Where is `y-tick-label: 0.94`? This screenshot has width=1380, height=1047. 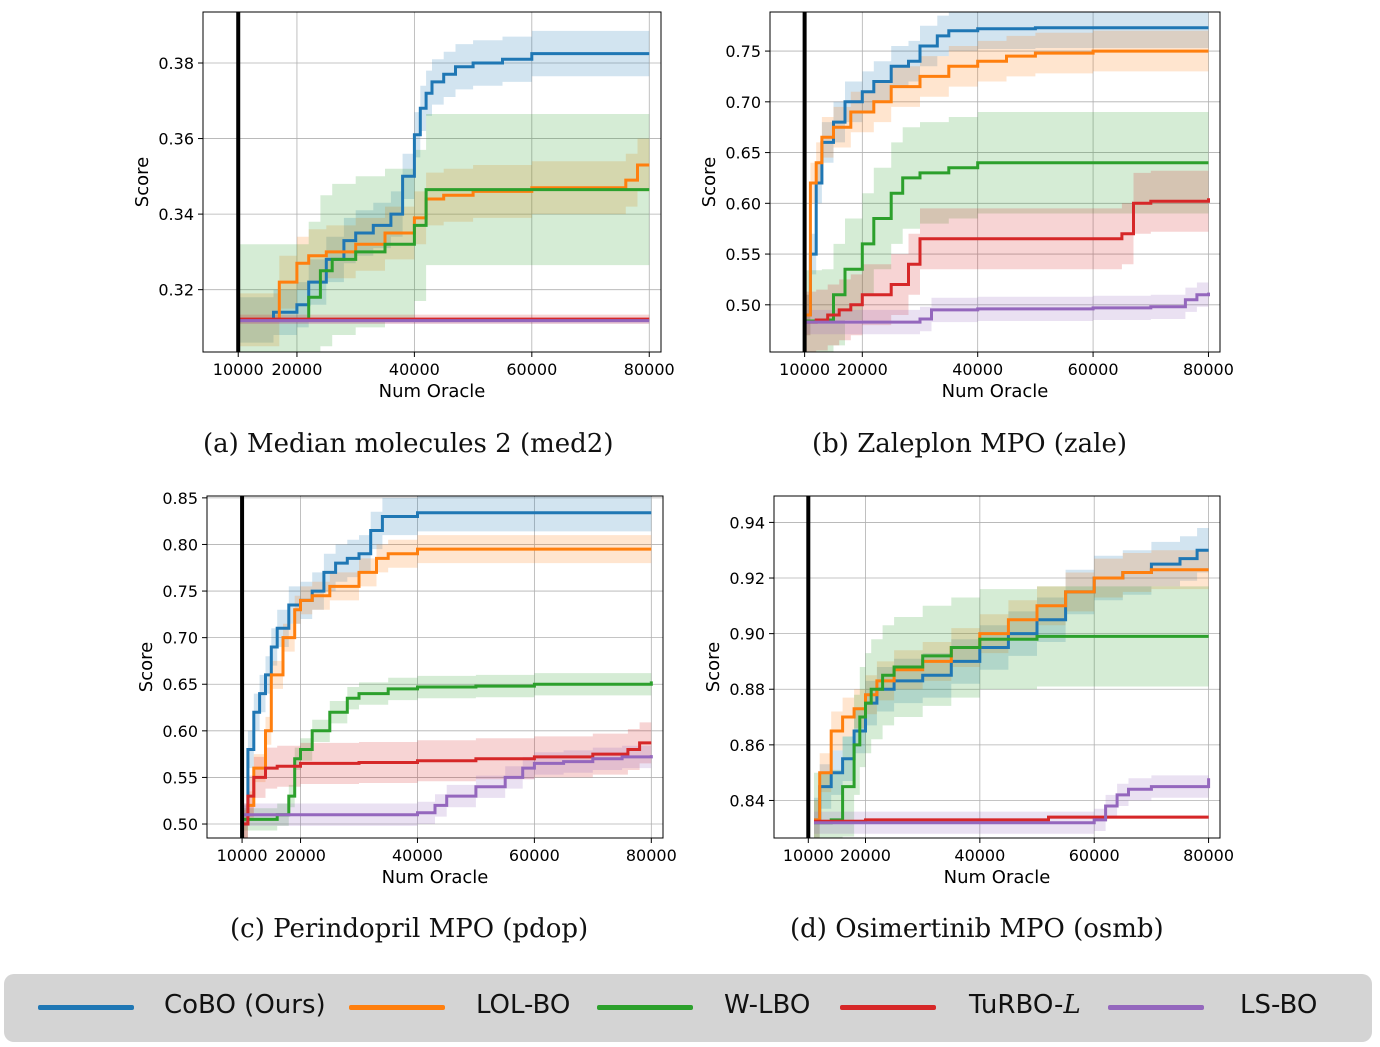
y-tick-label: 0.94 is located at coordinates (747, 522).